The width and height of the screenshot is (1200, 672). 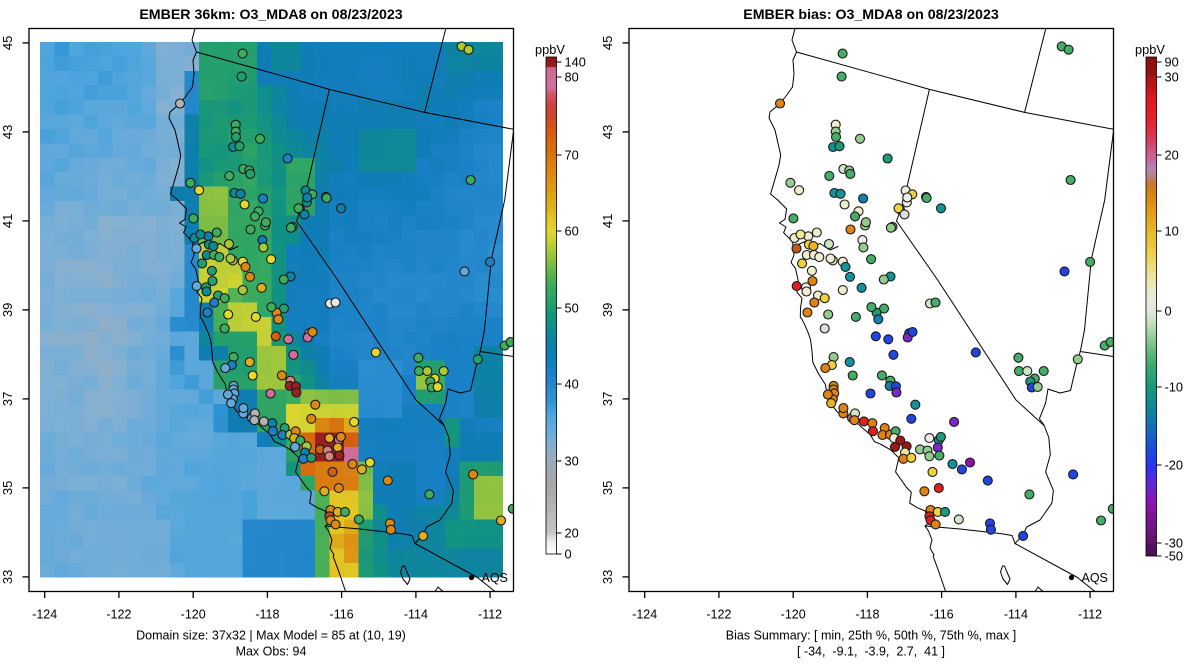 What do you see at coordinates (572, 308) in the screenshot?
I see `svg-text: 50` at bounding box center [572, 308].